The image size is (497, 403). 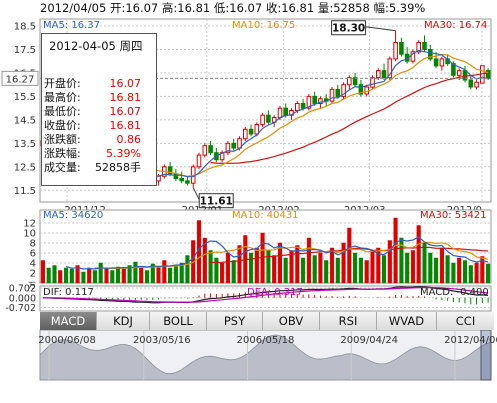 I want to click on annotation-label: 18.30, so click(x=348, y=29).